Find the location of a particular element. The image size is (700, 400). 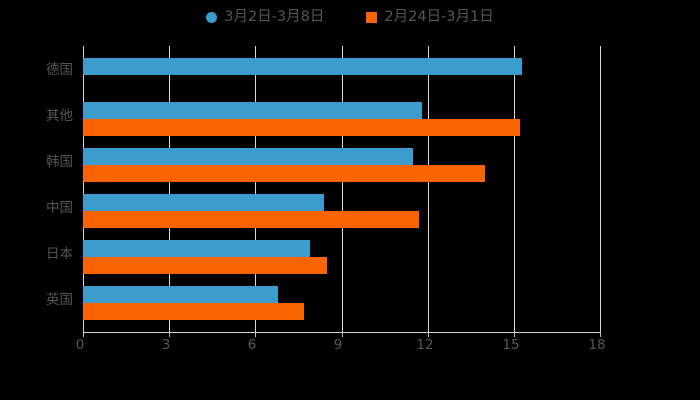

x-axis-label-6: 18 is located at coordinates (597, 345).